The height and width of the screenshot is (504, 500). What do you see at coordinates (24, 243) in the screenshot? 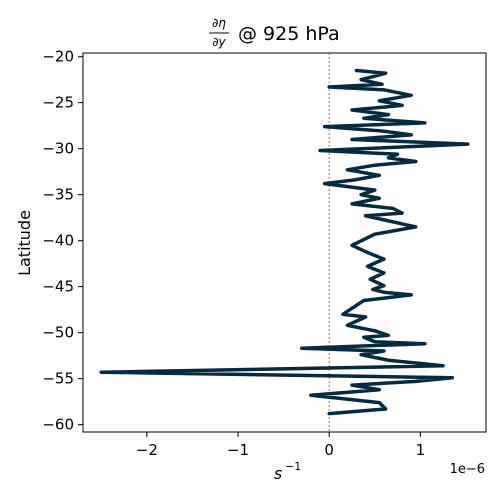
I see `y-axis-label: Latitude` at bounding box center [24, 243].